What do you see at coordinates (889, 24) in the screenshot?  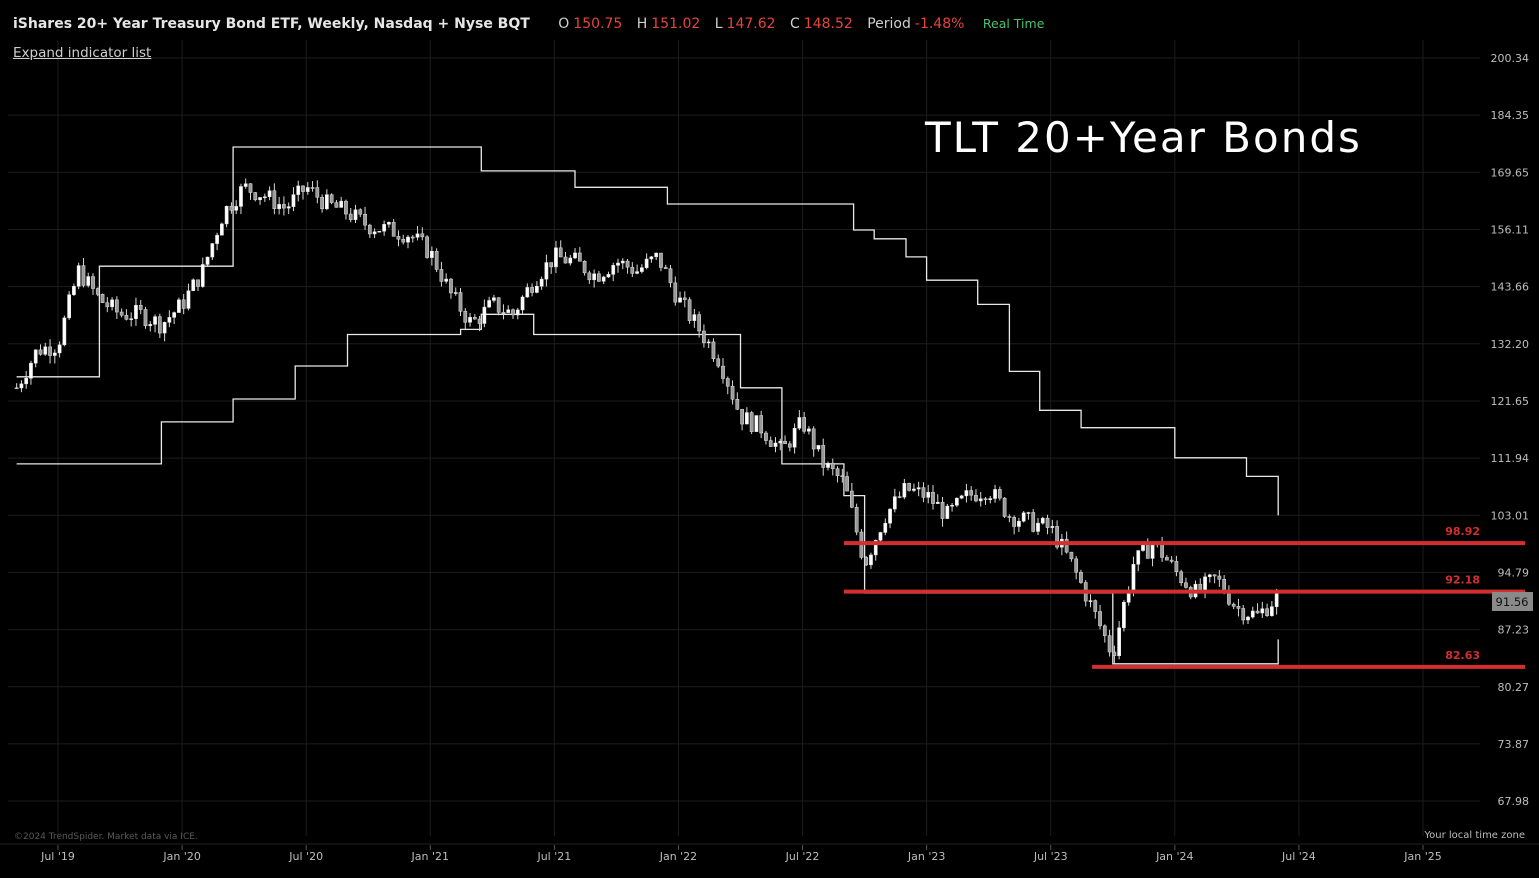 I see `period-label: Period` at bounding box center [889, 24].